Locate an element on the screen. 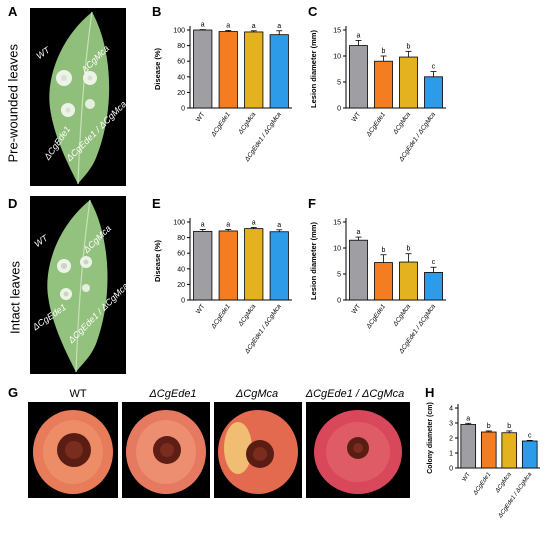  row-label-intact: Intact leaves is located at coordinates (15, 297).